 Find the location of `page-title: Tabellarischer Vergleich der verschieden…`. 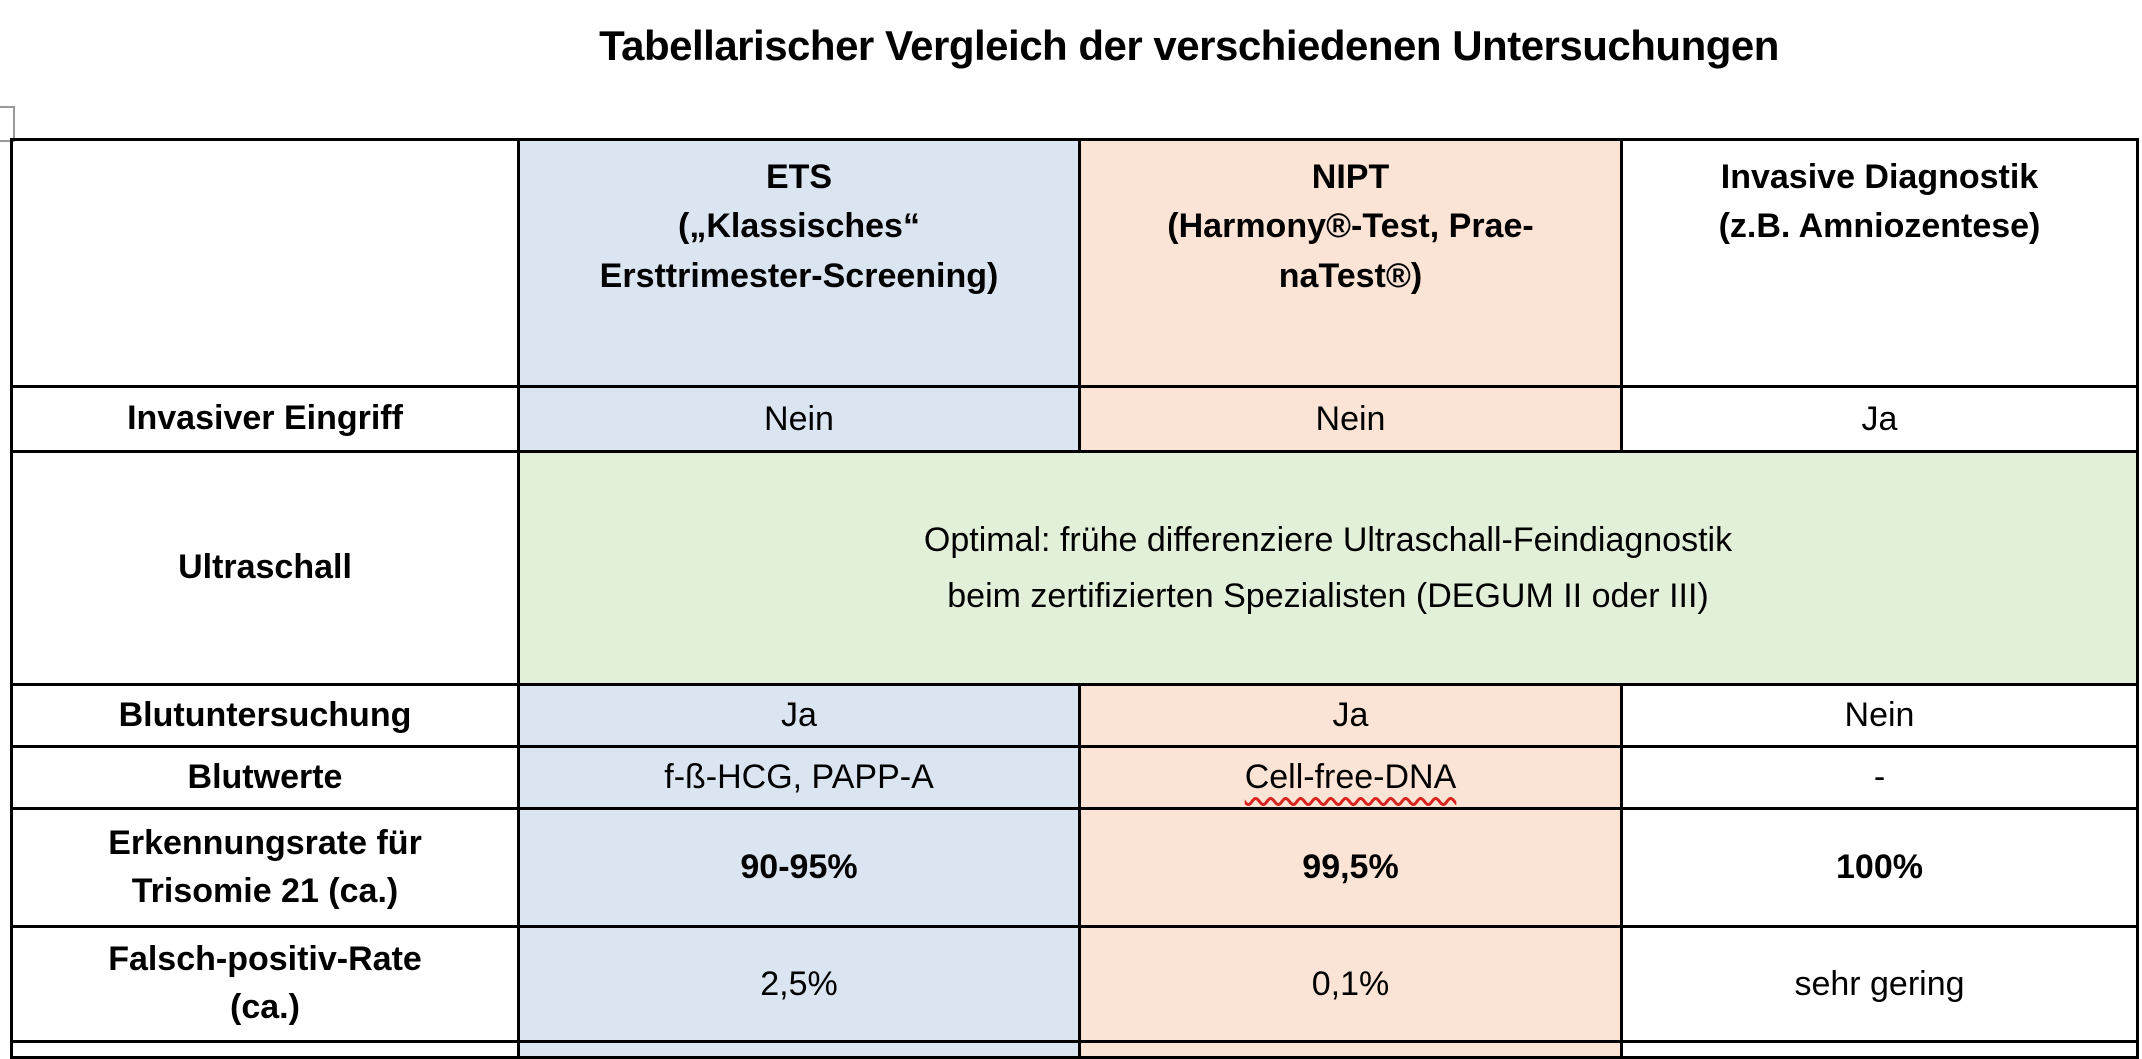

page-title: Tabellarischer Vergleich der verschieden… is located at coordinates (1189, 45).